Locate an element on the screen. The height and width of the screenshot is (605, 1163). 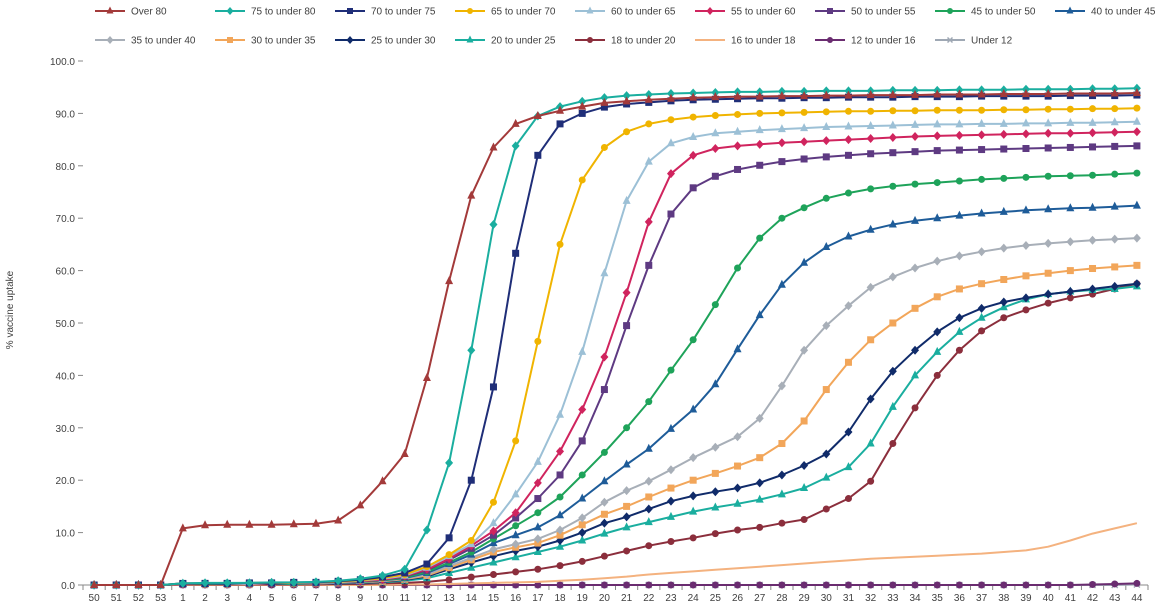
x-tick-label: 3 is located at coordinates (227, 598).